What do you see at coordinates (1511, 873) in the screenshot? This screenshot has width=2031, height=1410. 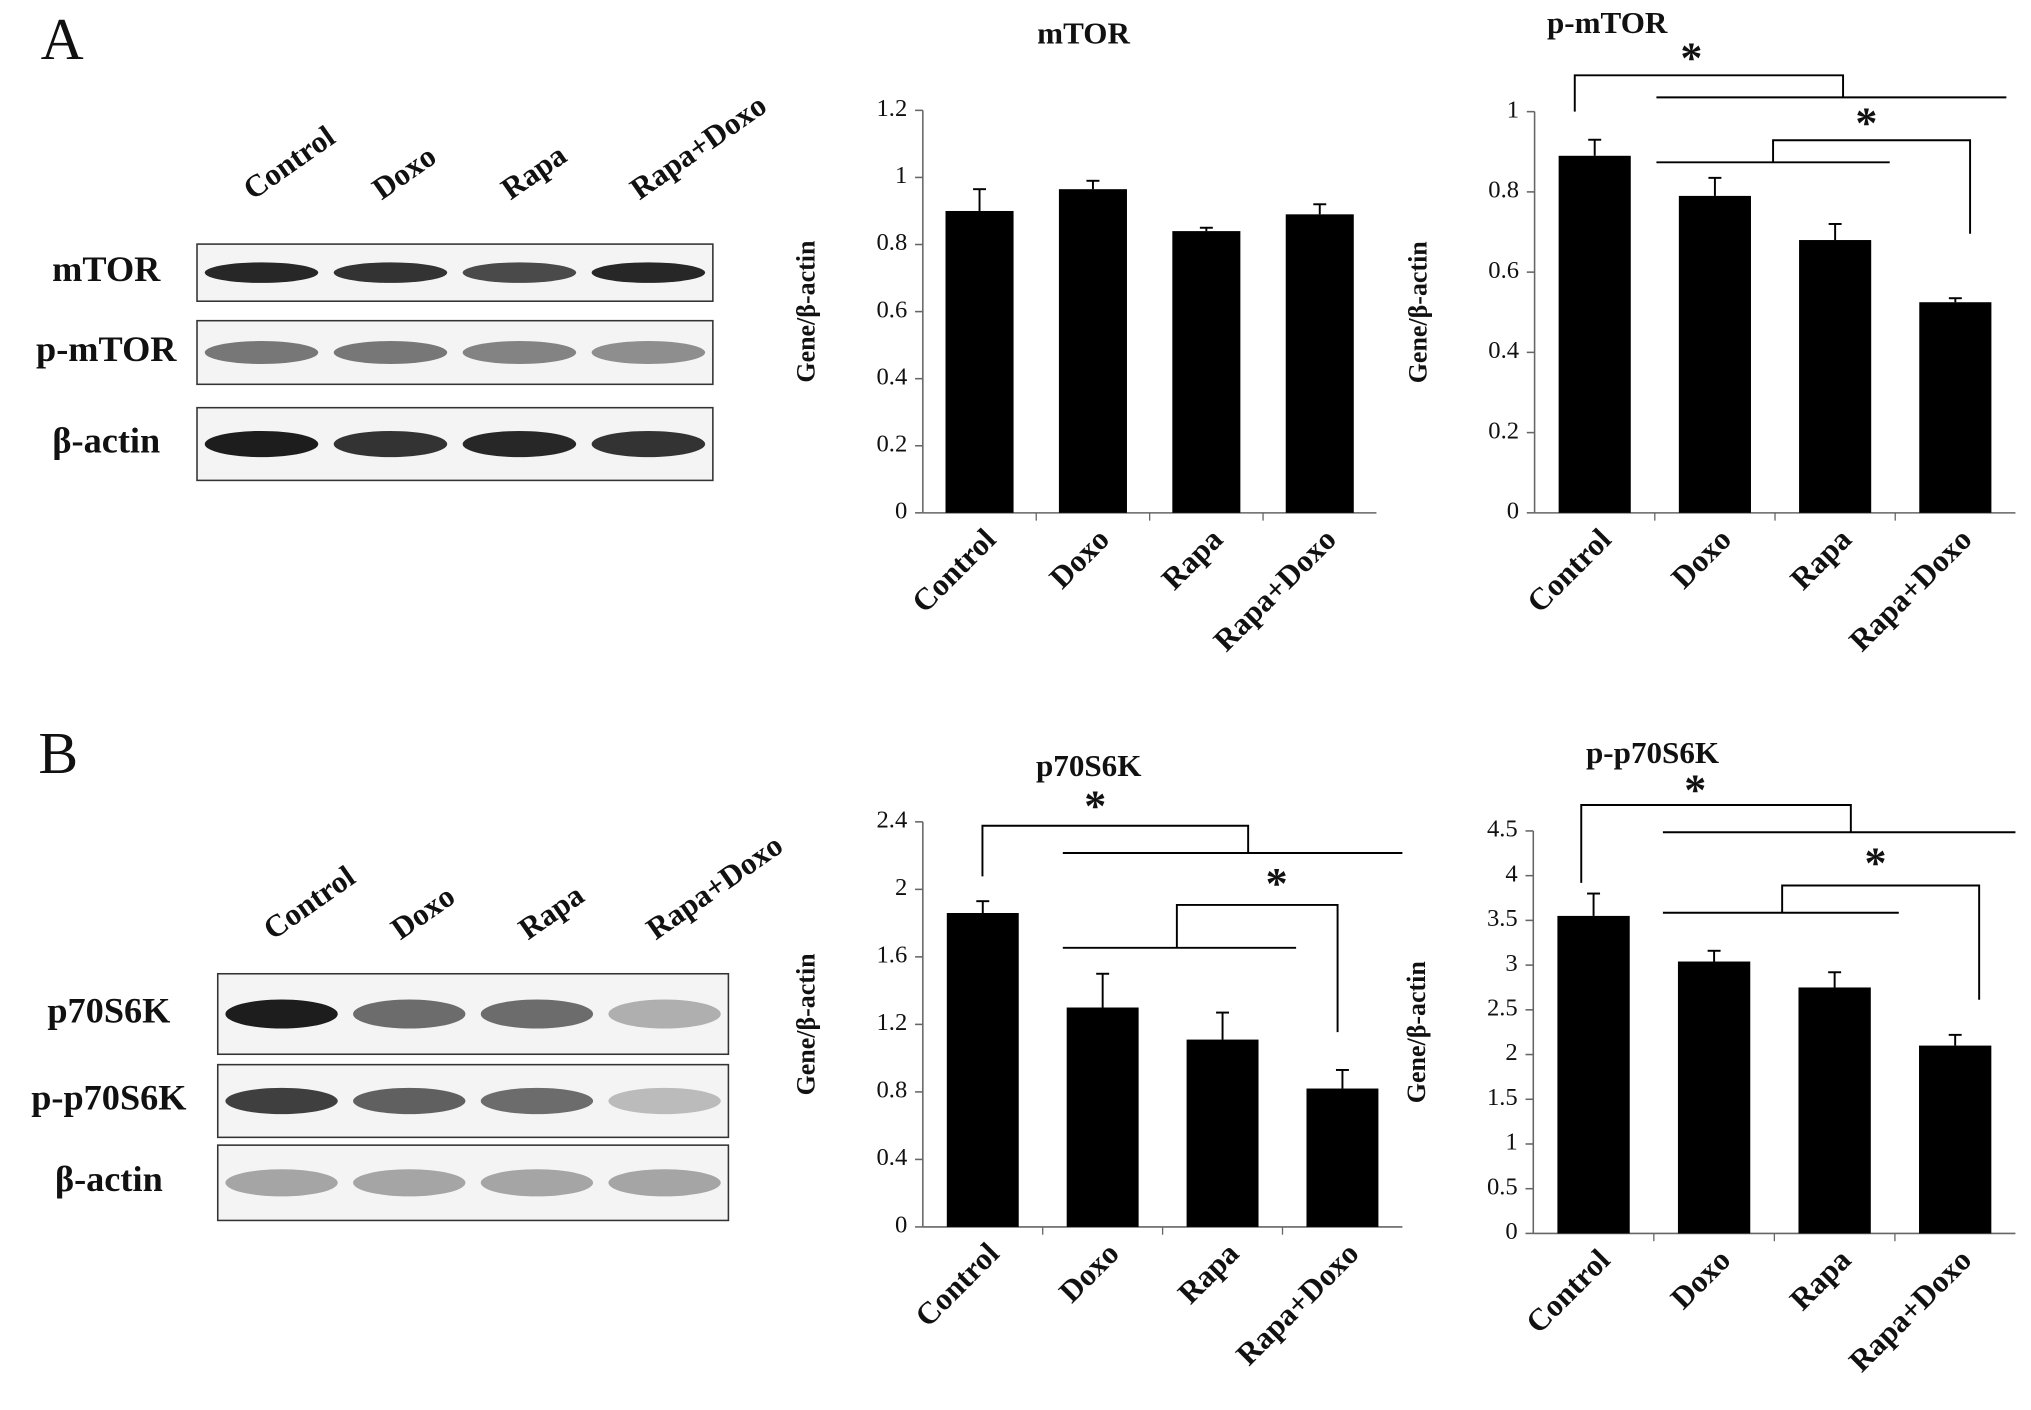 I see `y-tick-label: 4` at bounding box center [1511, 873].